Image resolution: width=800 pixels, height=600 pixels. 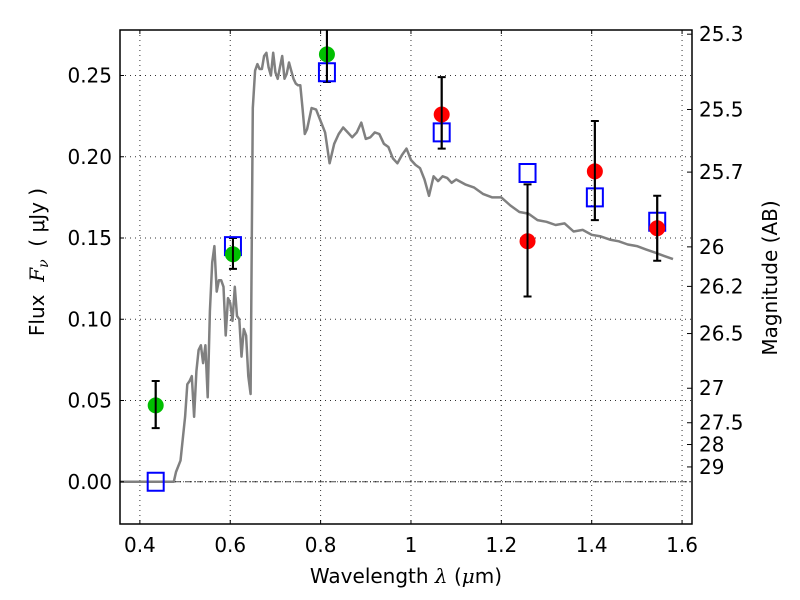 What do you see at coordinates (321, 545) in the screenshot?
I see `x-tick-label: 0.8` at bounding box center [321, 545].